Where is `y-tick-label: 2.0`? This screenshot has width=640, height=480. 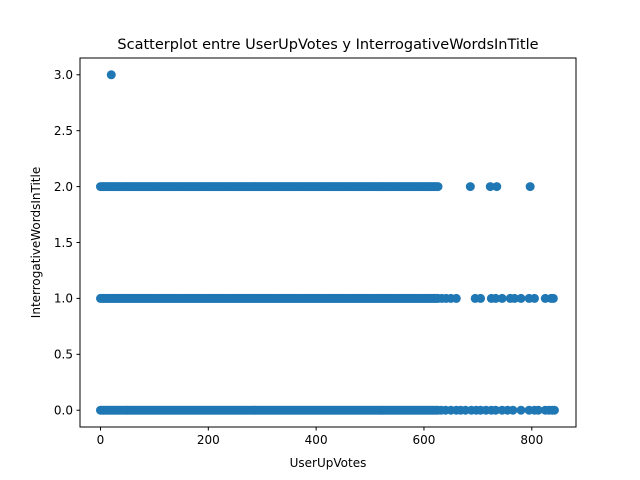
y-tick-label: 2.0 is located at coordinates (63, 187).